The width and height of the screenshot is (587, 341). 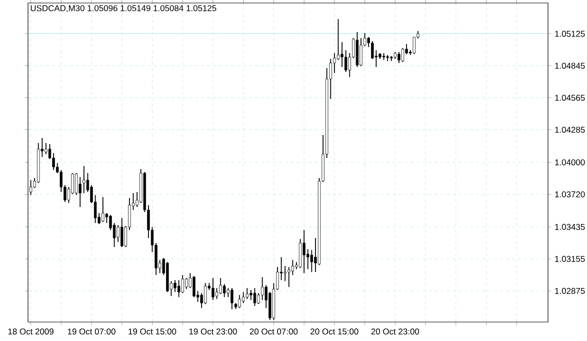 What do you see at coordinates (570, 97) in the screenshot?
I see `y-tick-label: 1.04565` at bounding box center [570, 97].